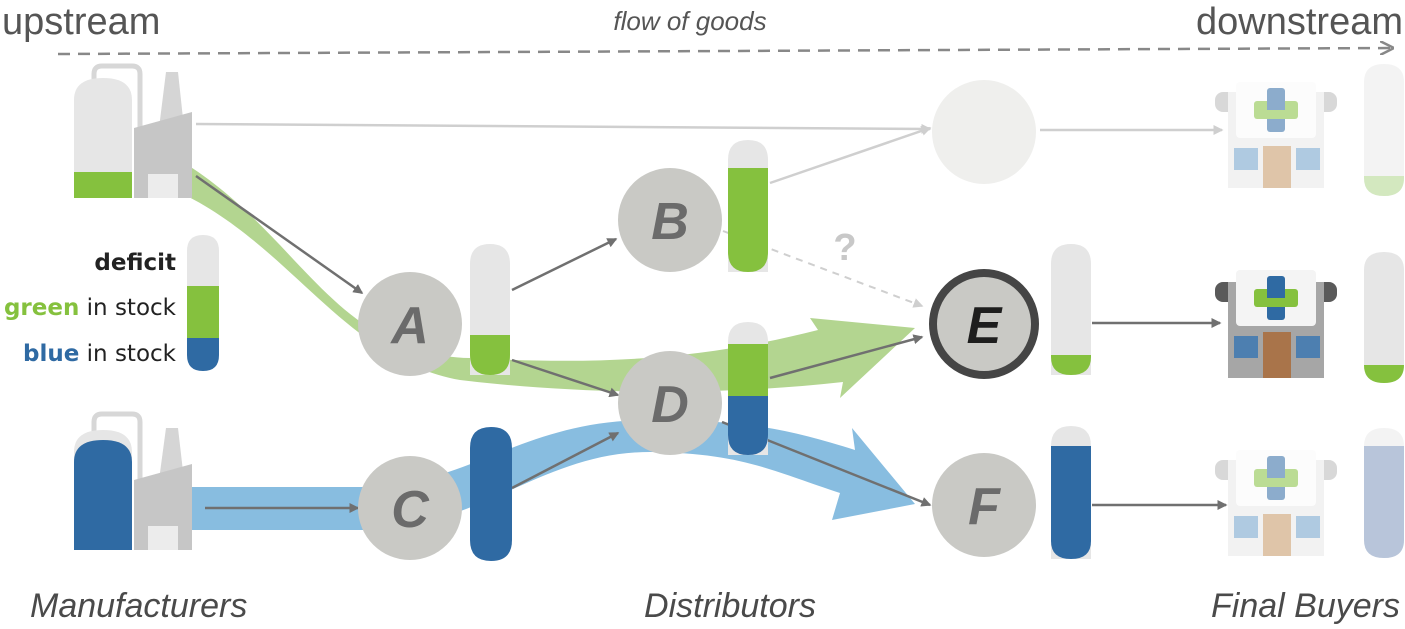 The image size is (1405, 629). I want to click on node-d: D, so click(670, 403).